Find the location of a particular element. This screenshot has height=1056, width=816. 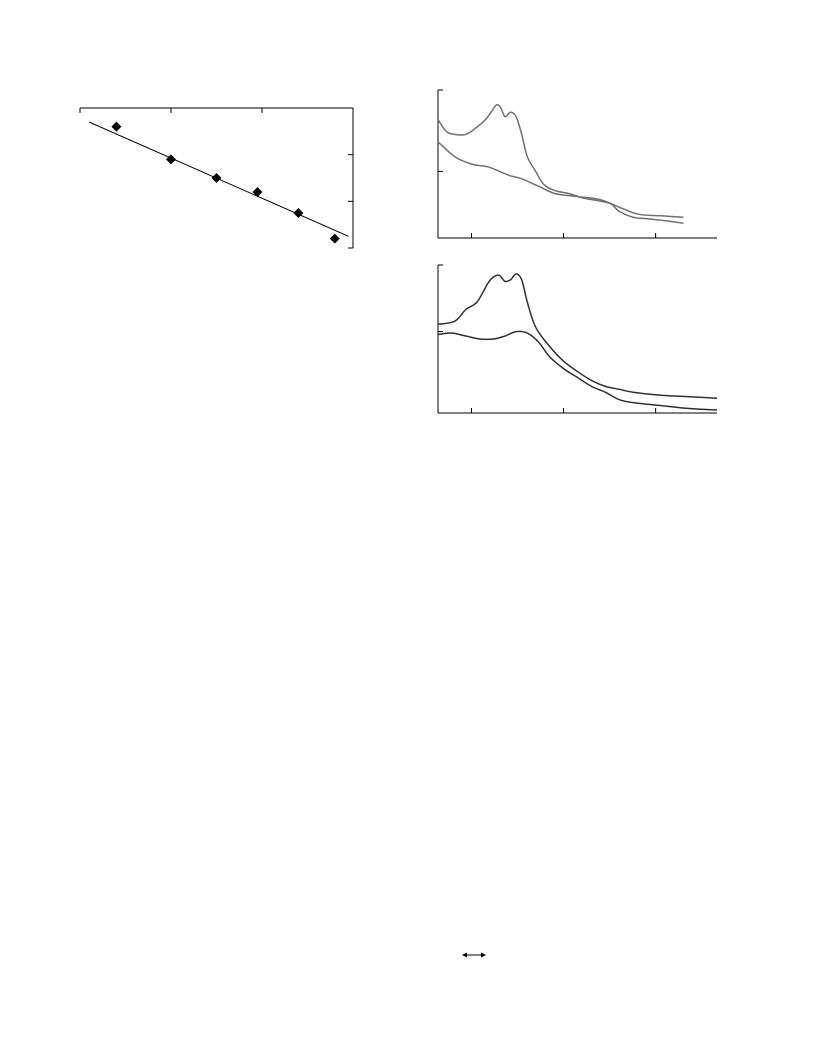

scatter-chart is located at coordinates (216, 178).